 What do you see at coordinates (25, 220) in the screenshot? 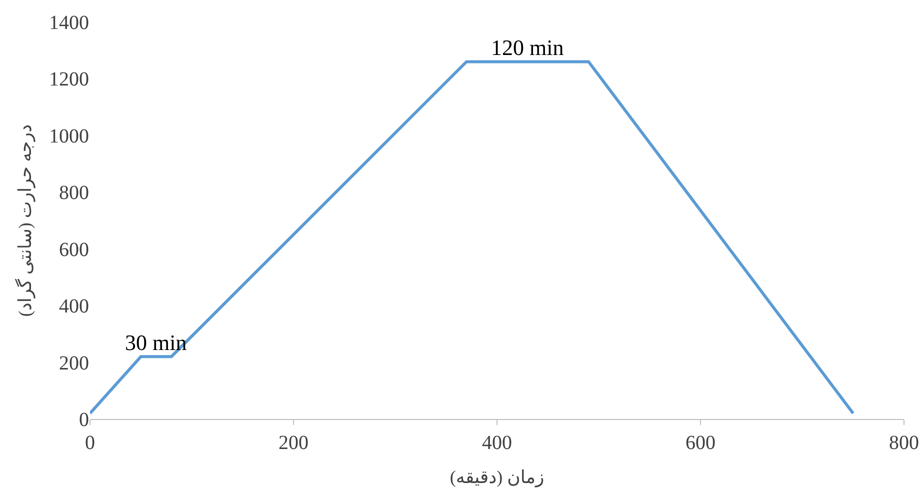
I see `y-axis-title: درجه حرارت (سانتی گراد)` at bounding box center [25, 220].